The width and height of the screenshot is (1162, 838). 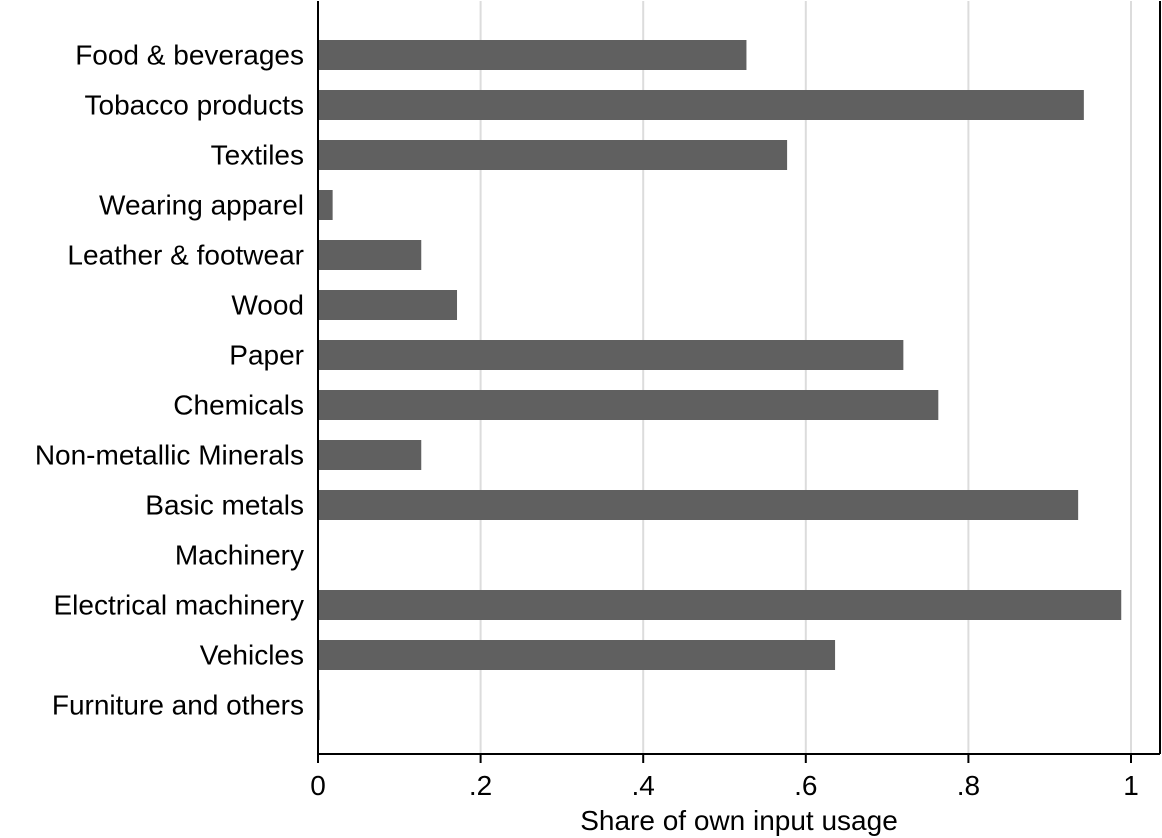 What do you see at coordinates (724, 777) in the screenshot?
I see `x-axis-ticks: 0 .2 .4 .6 .8 1` at bounding box center [724, 777].